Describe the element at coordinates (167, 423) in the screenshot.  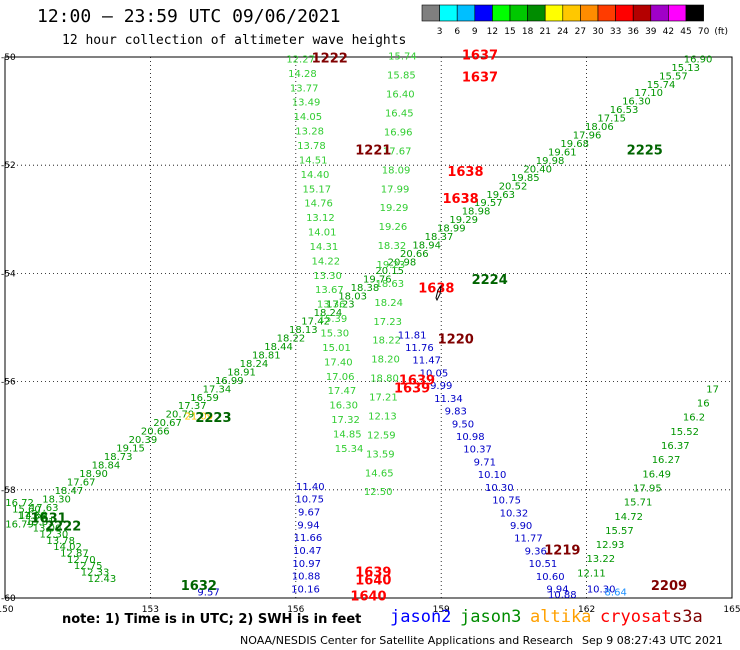
I see `swh-value: 20.67` at that location.